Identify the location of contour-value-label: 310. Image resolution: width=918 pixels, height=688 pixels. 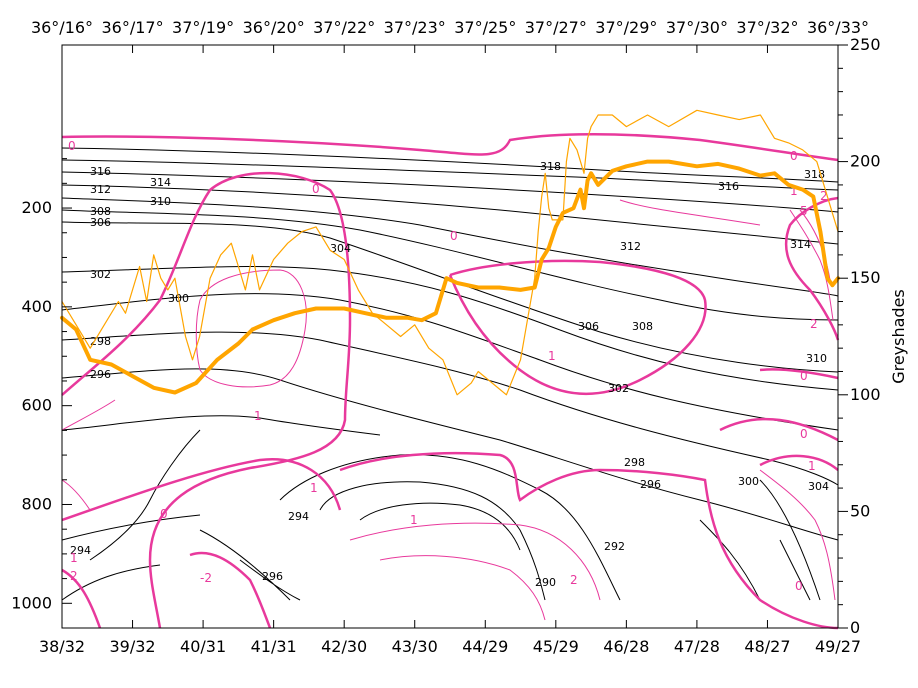
(816, 358).